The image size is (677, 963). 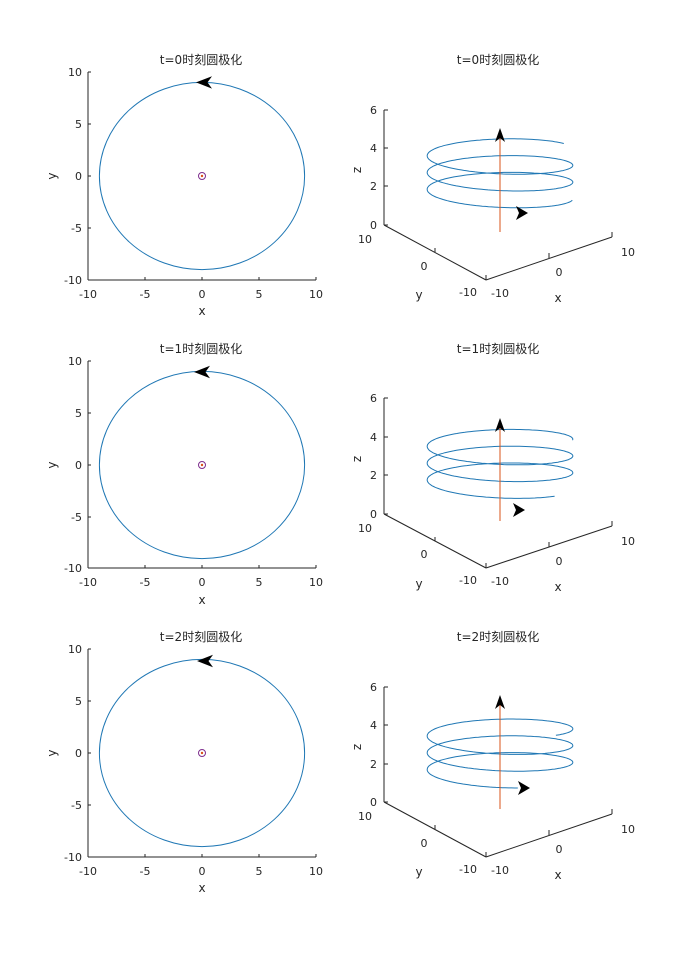 I want to click on panel-2d-t2: t=2时刻圆极化 -10 -5 0 5 10 10 5 0 -5 -10 x y, so click(x=184, y=762).